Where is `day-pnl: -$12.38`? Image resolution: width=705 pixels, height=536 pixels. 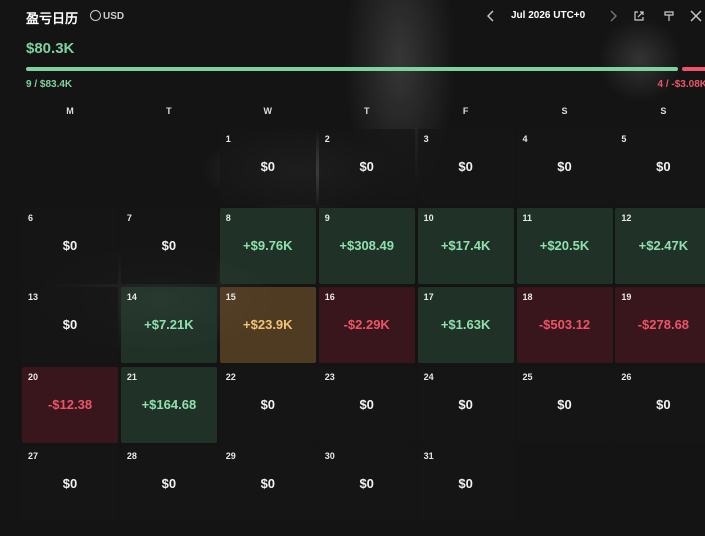 day-pnl: -$12.38 is located at coordinates (70, 404).